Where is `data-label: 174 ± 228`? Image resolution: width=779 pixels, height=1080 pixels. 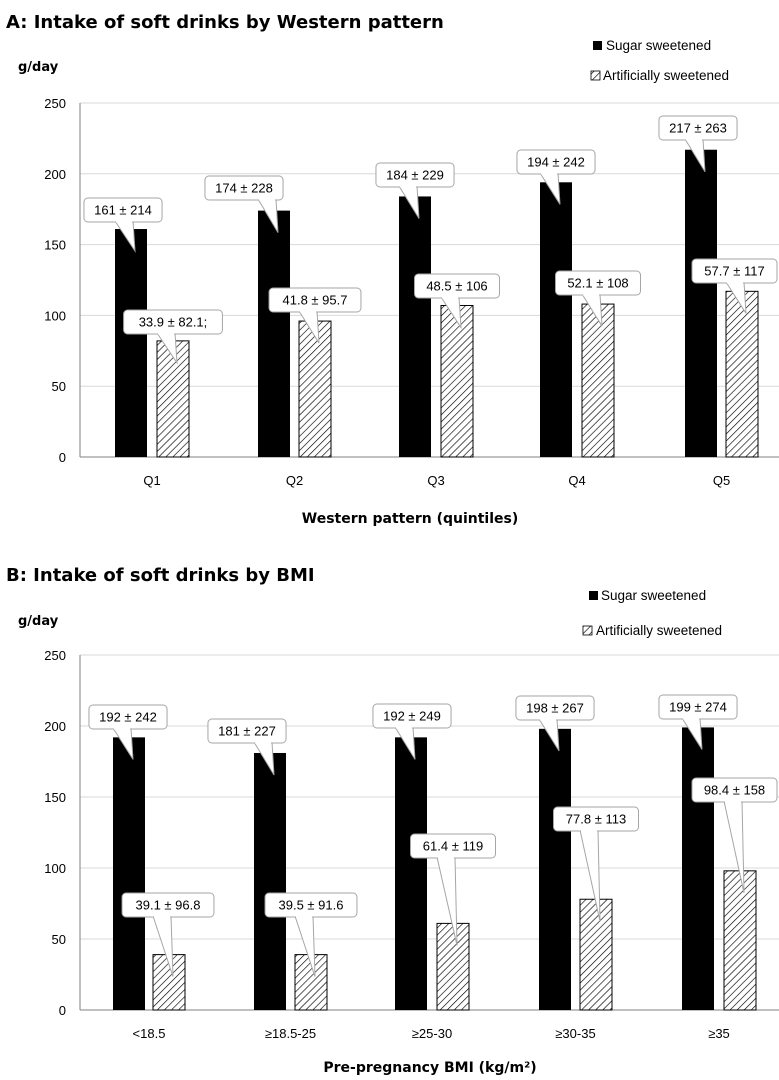
data-label: 174 ± 228 is located at coordinates (244, 188).